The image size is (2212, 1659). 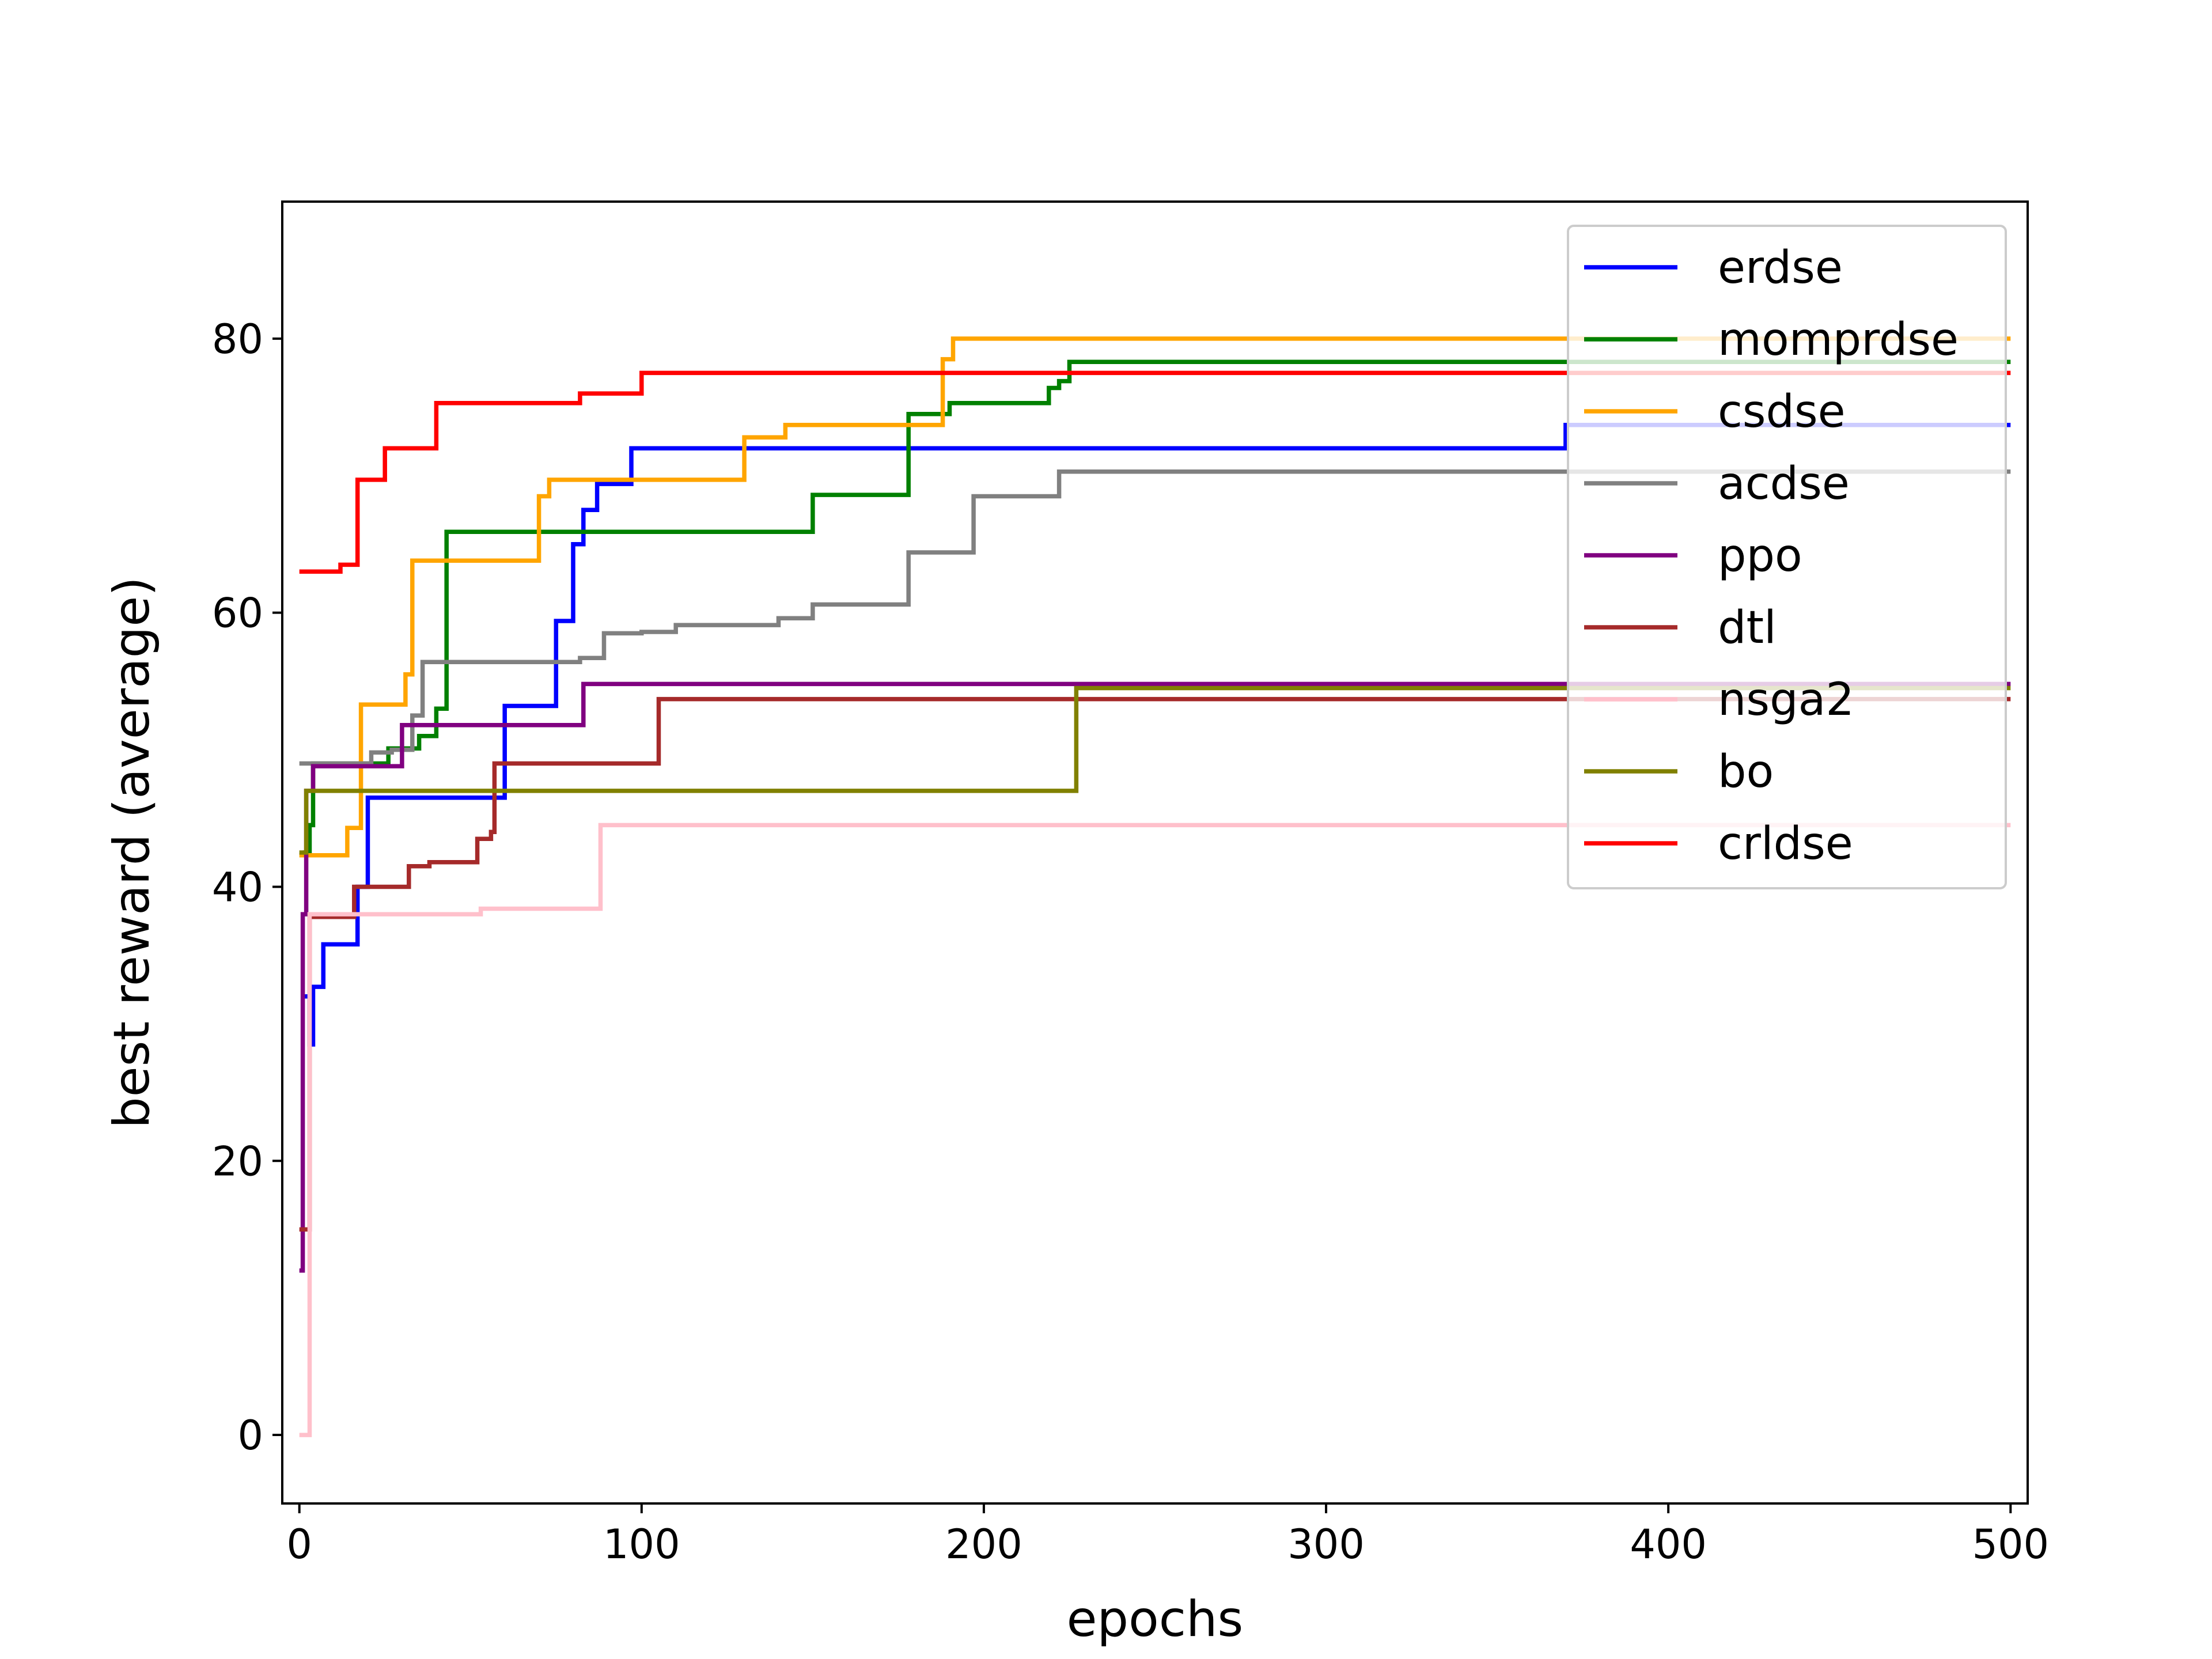 I want to click on x-tick-label: 100, so click(x=641, y=1544).